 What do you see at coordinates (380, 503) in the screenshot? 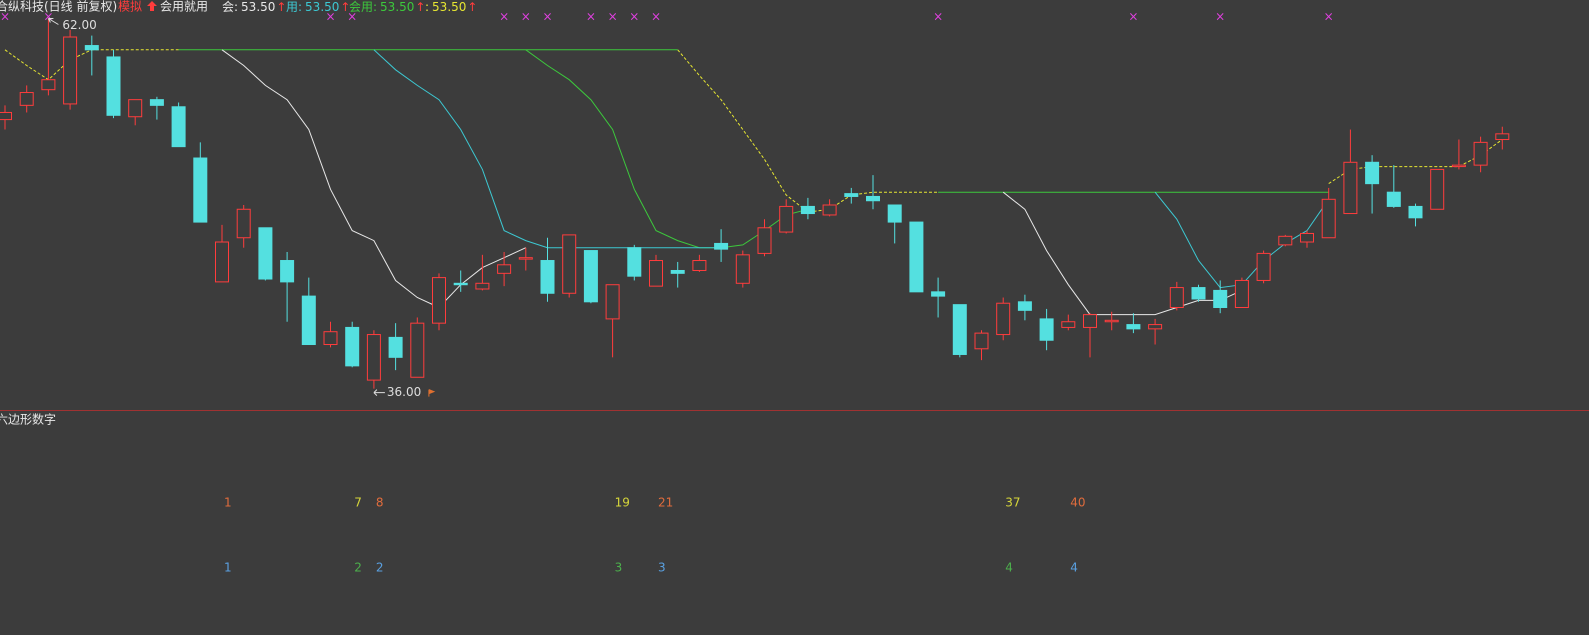
I see `hexagon-number: 8` at bounding box center [380, 503].